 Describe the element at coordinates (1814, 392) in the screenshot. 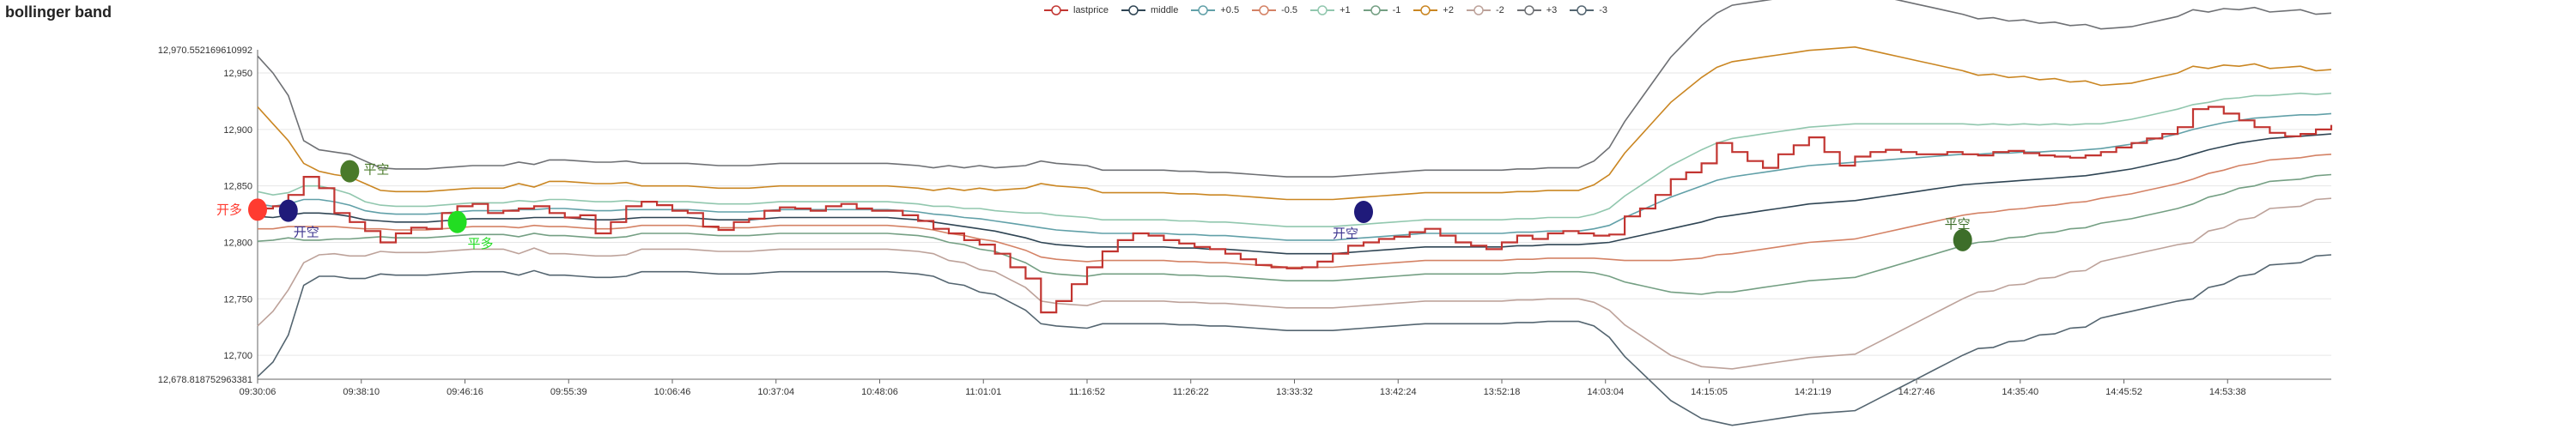

I see `x-tick-label: 14:21:19` at that location.